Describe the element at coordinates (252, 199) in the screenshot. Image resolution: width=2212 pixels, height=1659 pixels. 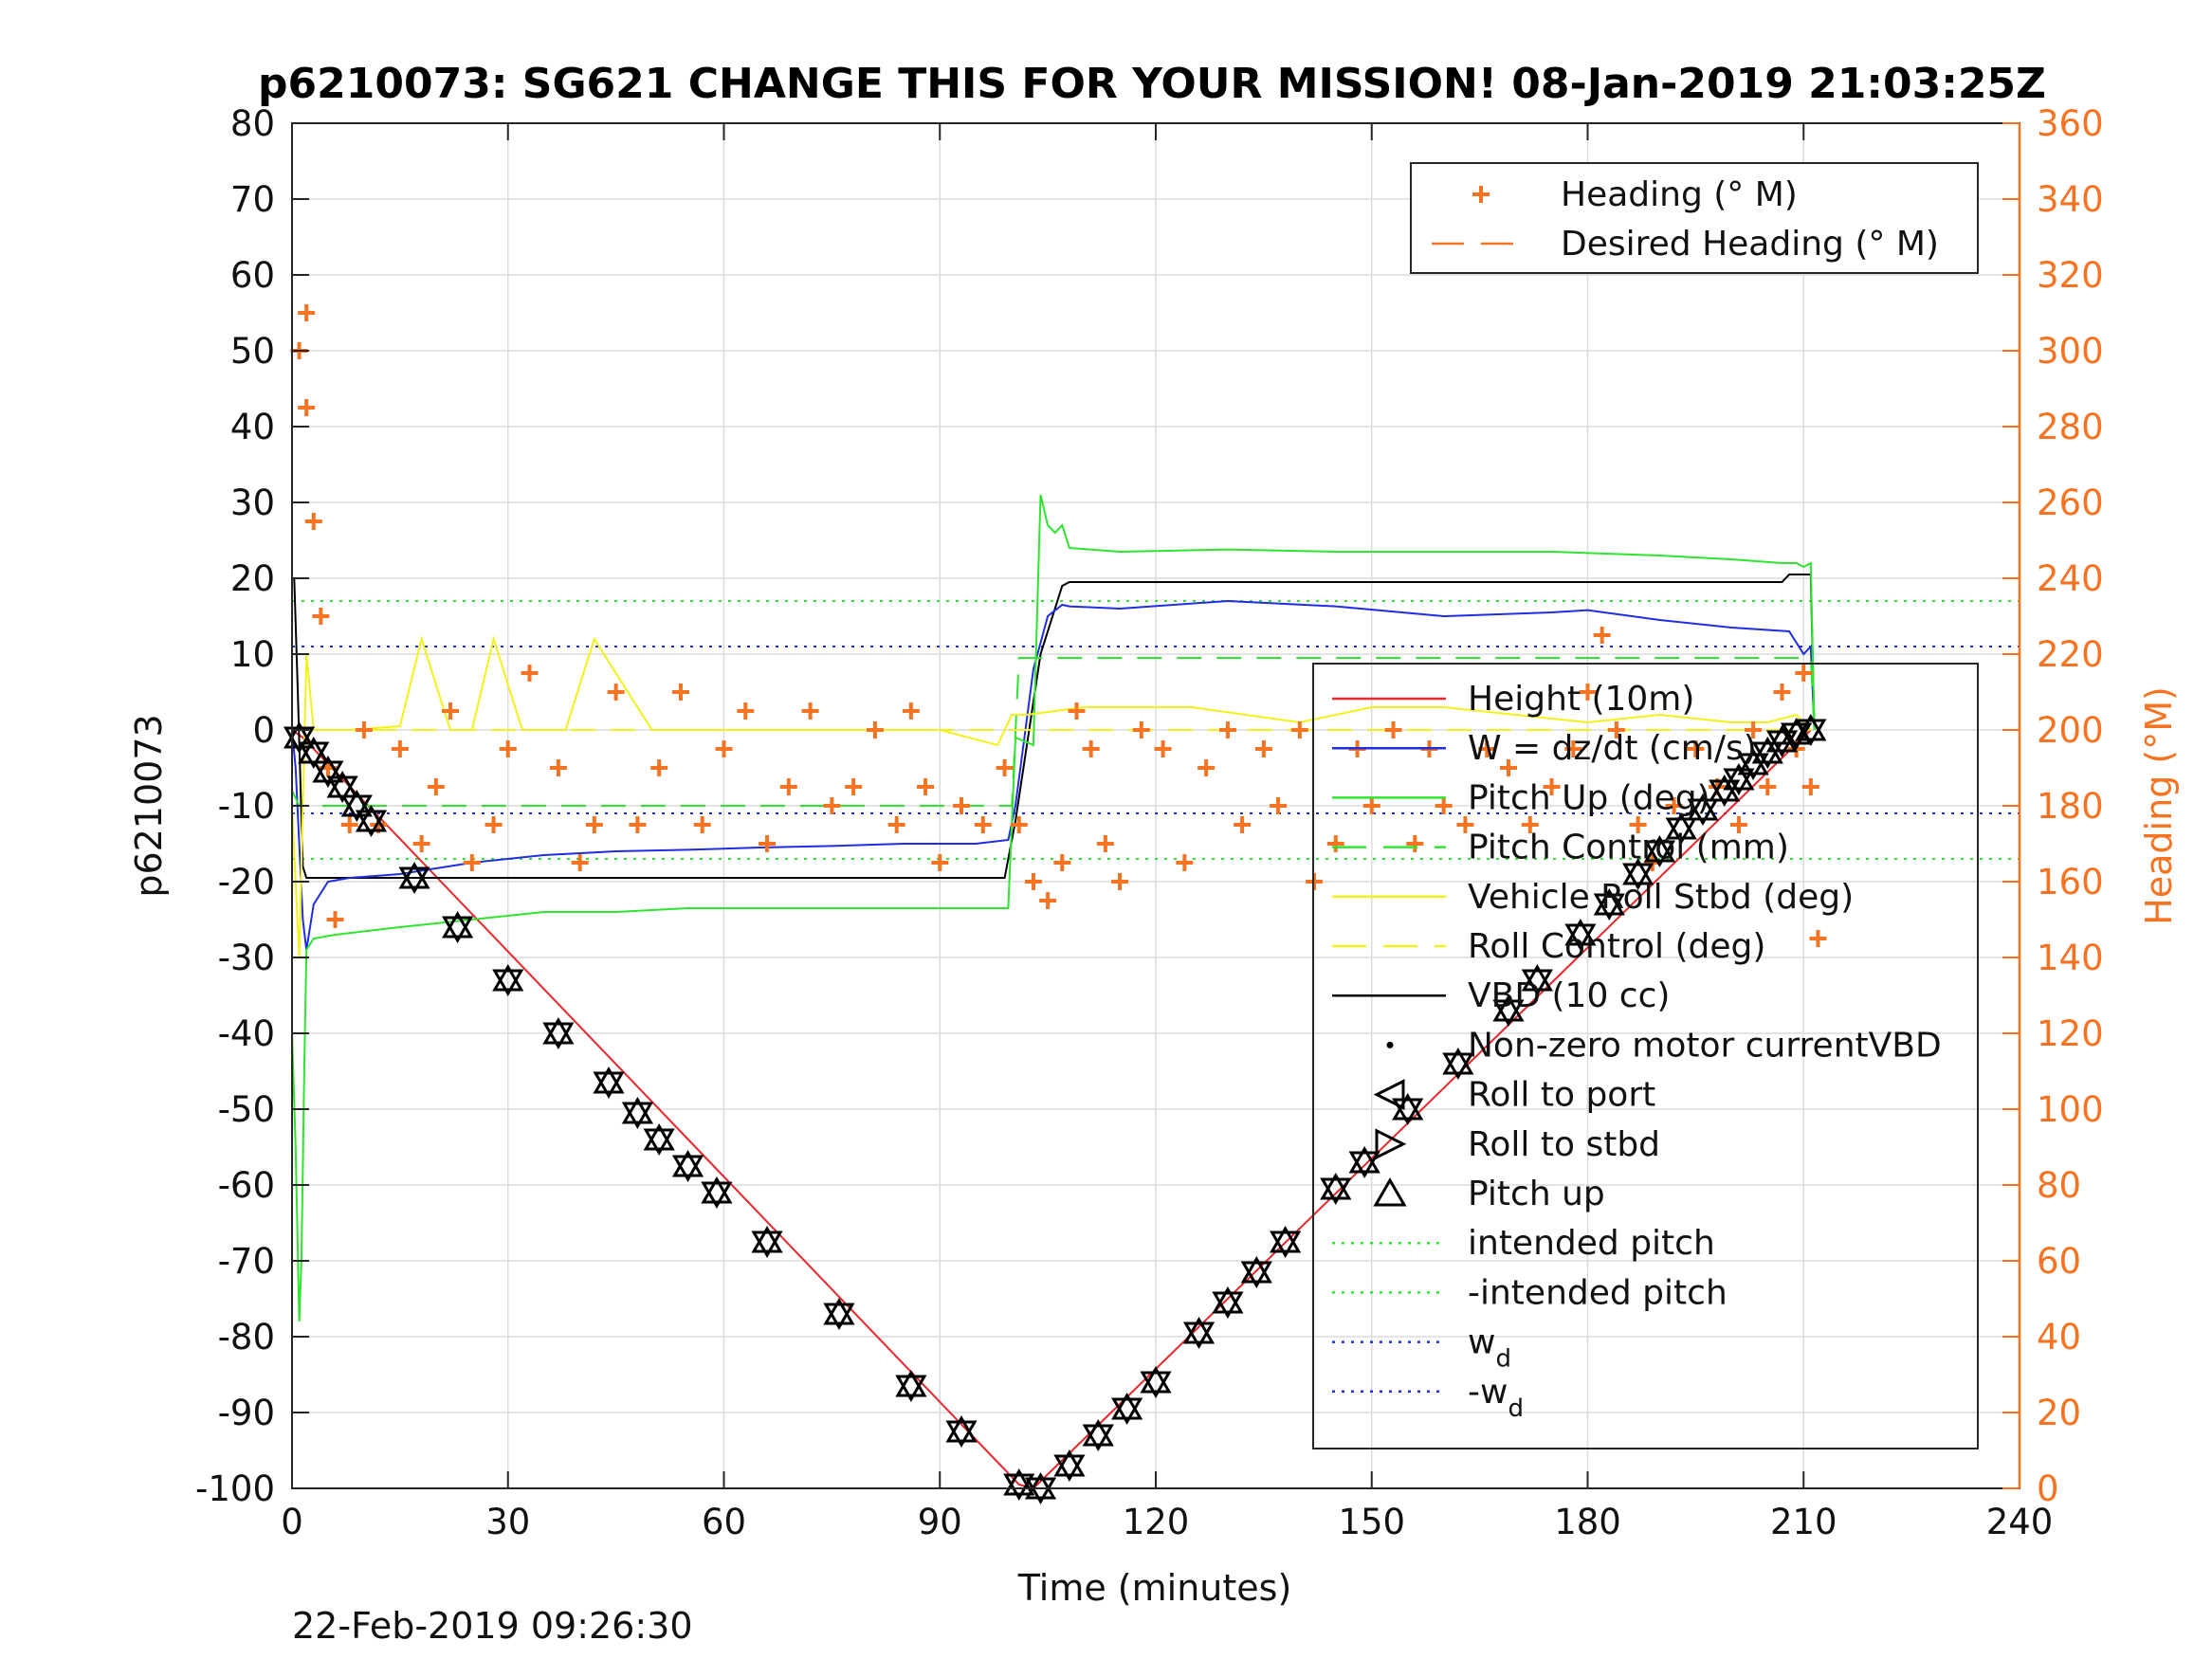
I see `y-tick-label: 70` at that location.